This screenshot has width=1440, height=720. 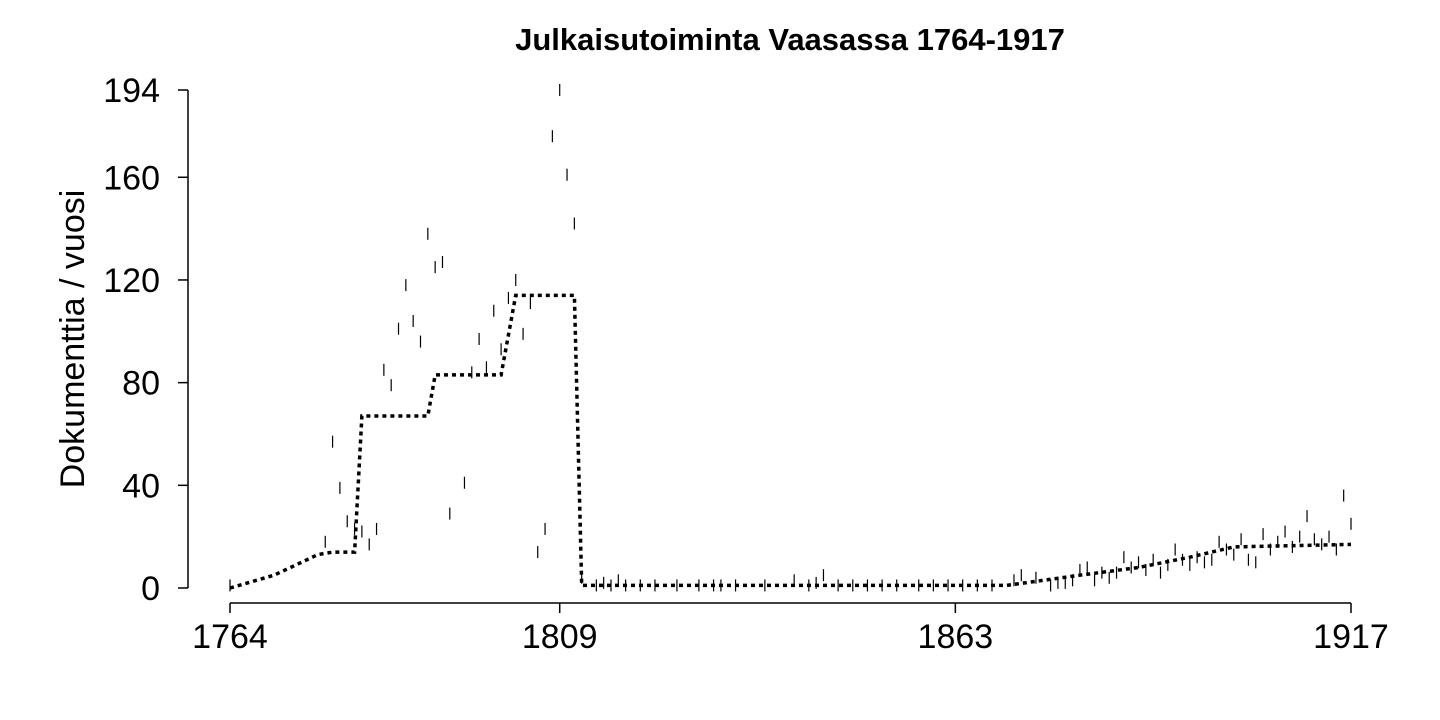 What do you see at coordinates (131, 281) in the screenshot?
I see `y-tick-label: 120` at bounding box center [131, 281].